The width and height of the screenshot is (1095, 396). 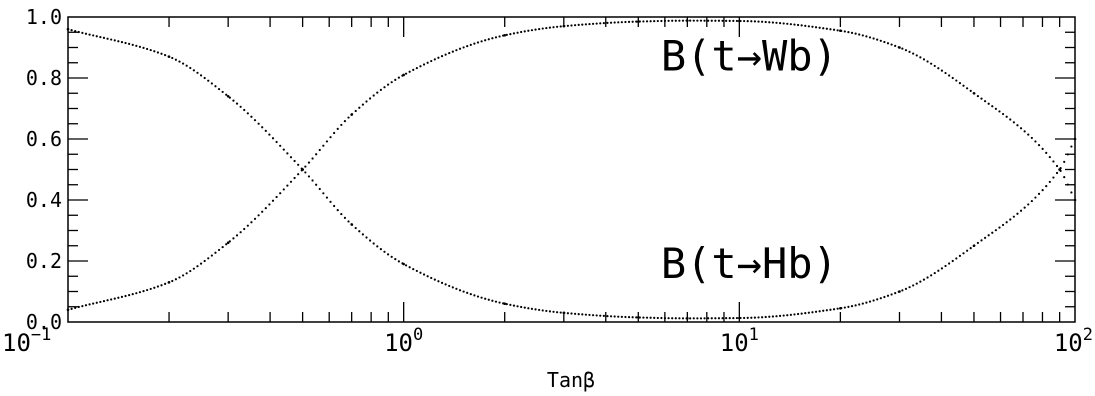 I want to click on x-axis-label: Tanβ, so click(x=571, y=380).